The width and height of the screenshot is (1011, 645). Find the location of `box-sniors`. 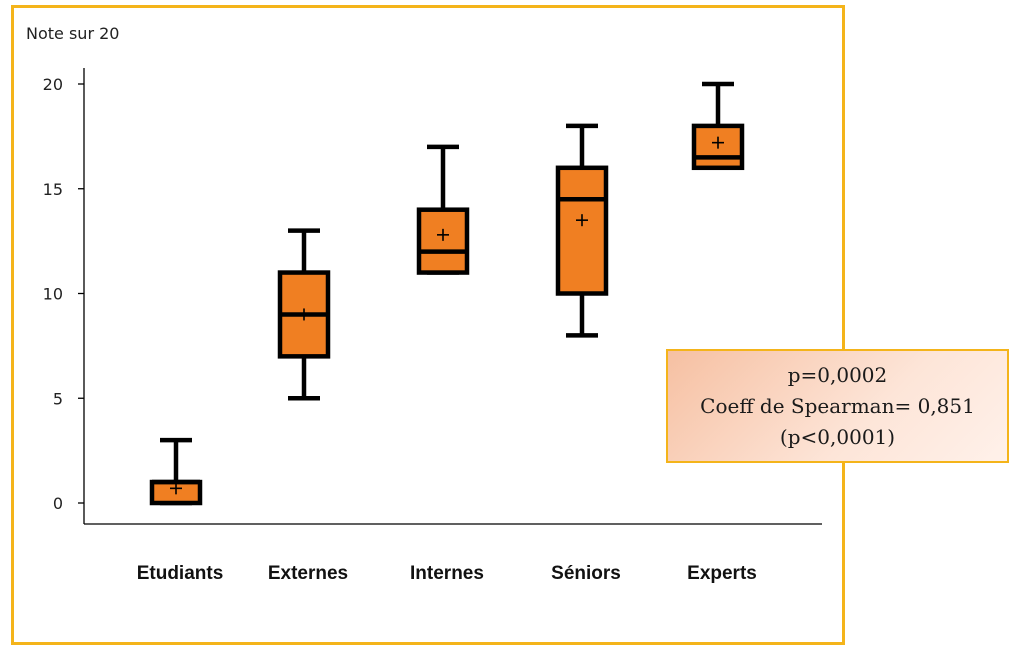

box-sniors is located at coordinates (582, 230).